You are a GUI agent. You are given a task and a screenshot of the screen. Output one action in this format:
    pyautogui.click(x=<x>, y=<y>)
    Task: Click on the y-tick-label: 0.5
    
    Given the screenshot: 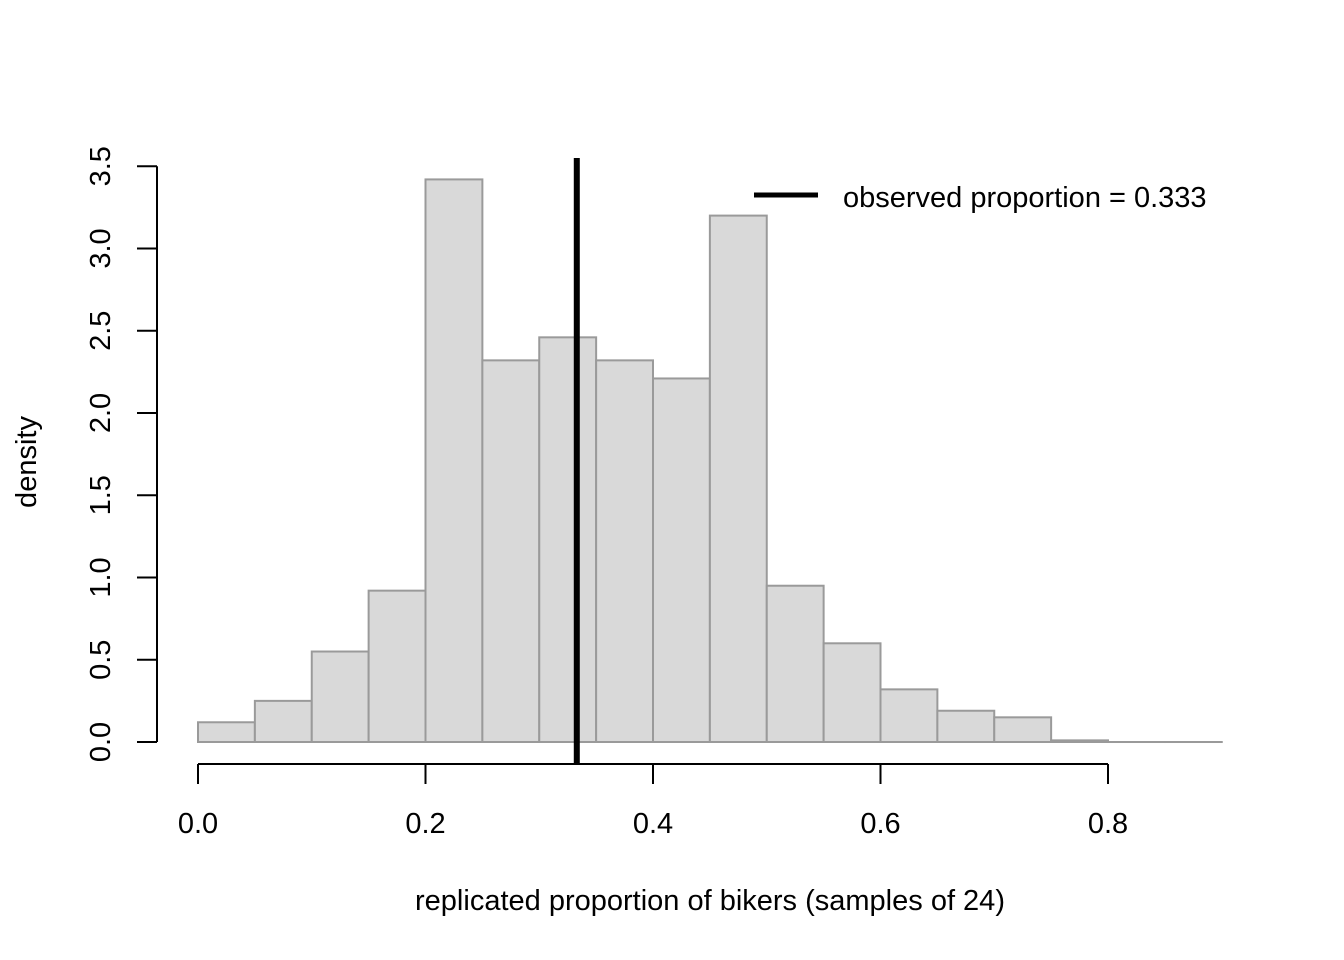 What is the action you would take?
    pyautogui.click(x=101, y=660)
    